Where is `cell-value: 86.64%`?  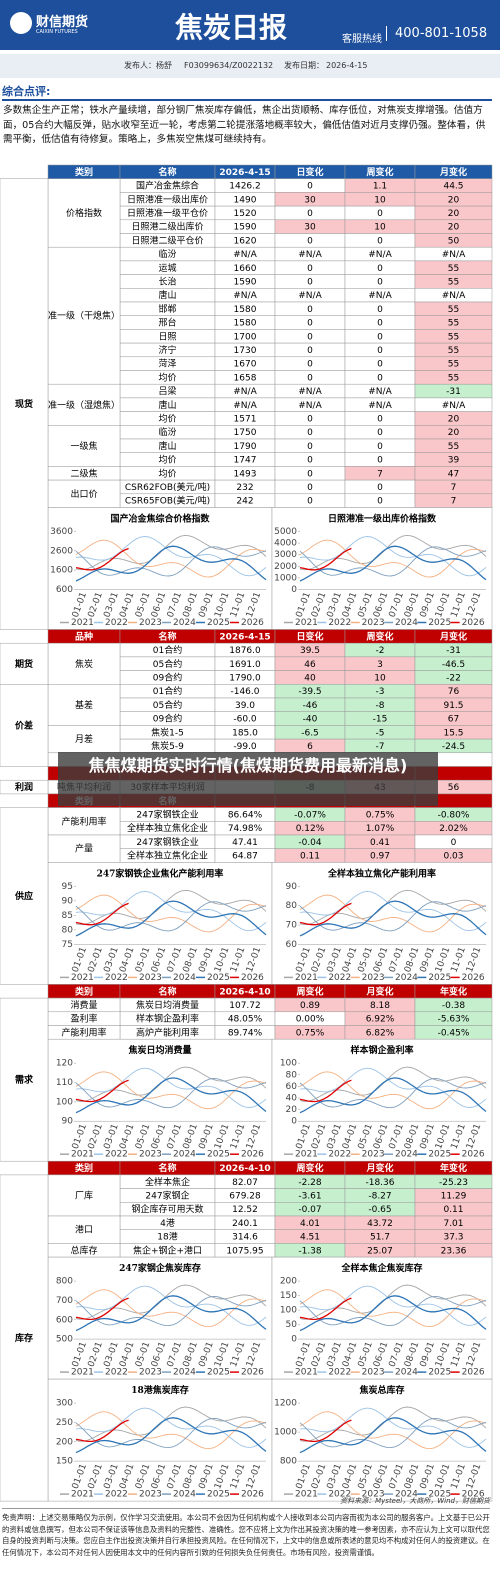 cell-value: 86.64% is located at coordinates (245, 815).